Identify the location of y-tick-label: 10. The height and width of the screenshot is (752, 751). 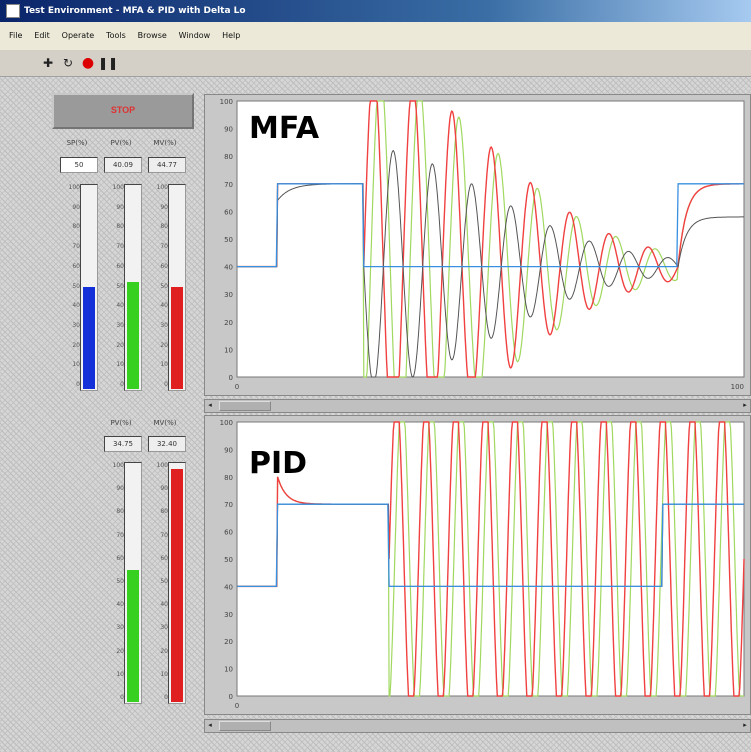
(228, 670).